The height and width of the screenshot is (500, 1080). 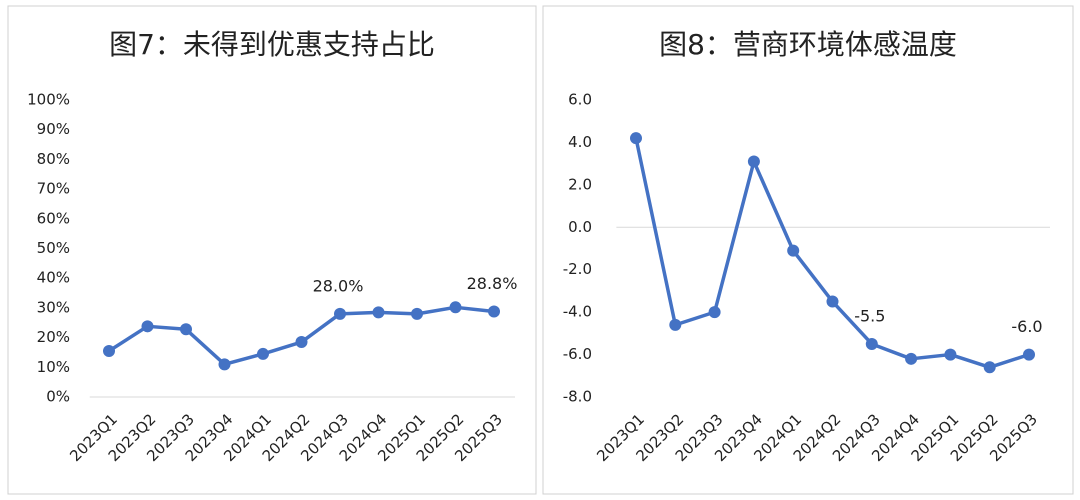 What do you see at coordinates (1026, 326) in the screenshot?
I see `value-label: -6.0` at bounding box center [1026, 326].